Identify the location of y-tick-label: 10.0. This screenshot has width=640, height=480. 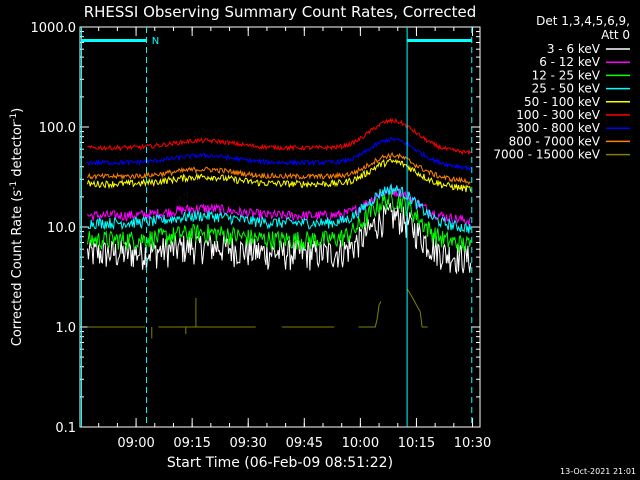
(61, 228).